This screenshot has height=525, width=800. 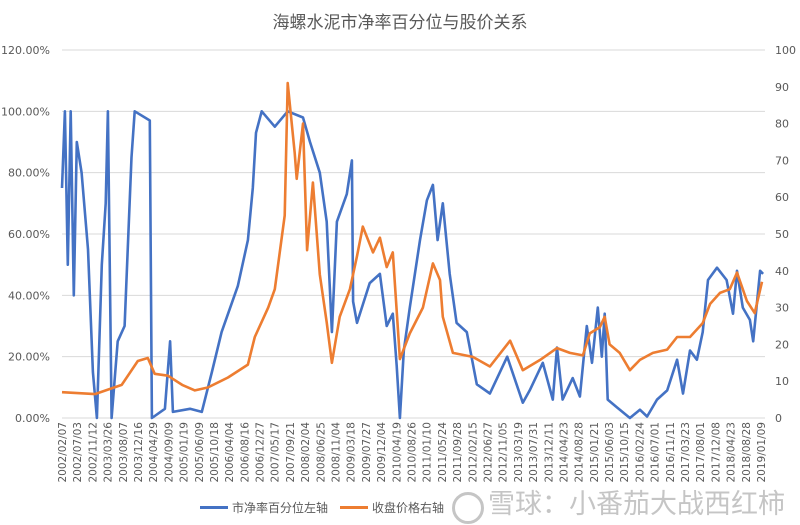 What do you see at coordinates (261, 452) in the screenshot?
I see `x-tick-label: 2006/12/27` at bounding box center [261, 452].